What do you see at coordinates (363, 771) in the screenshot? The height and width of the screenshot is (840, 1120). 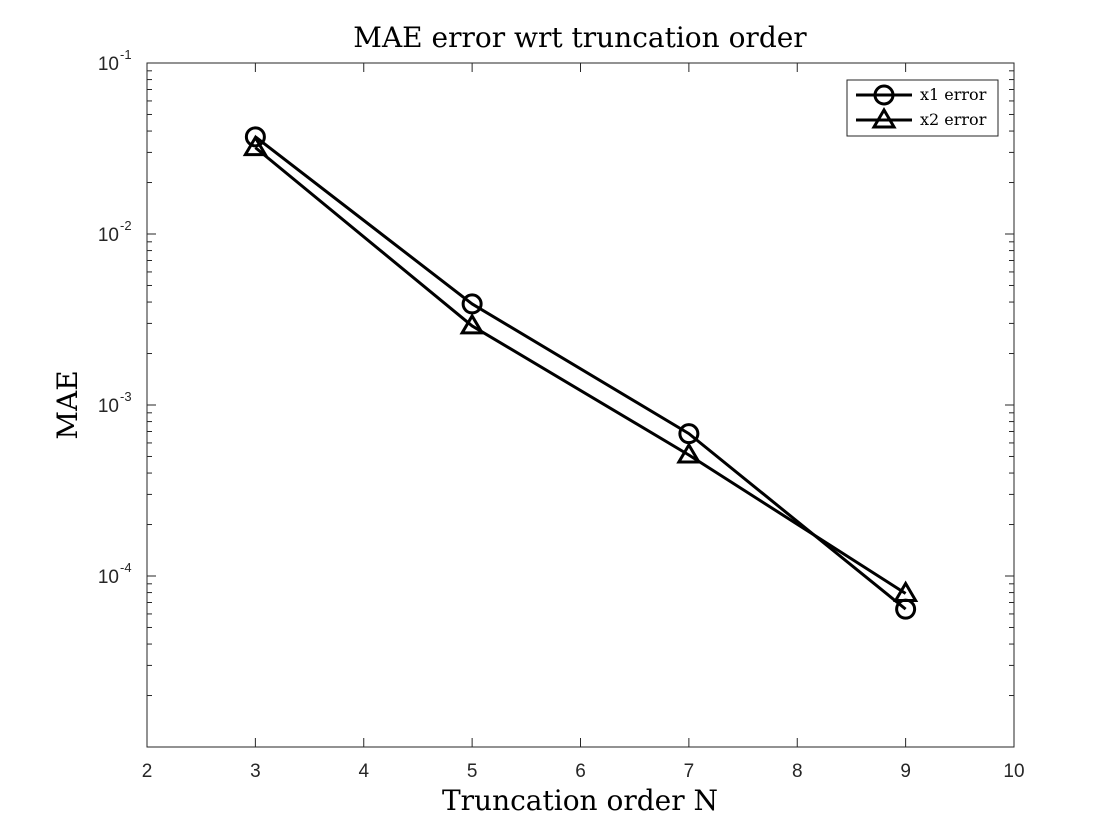 I see `x-tick-label: 4` at bounding box center [363, 771].